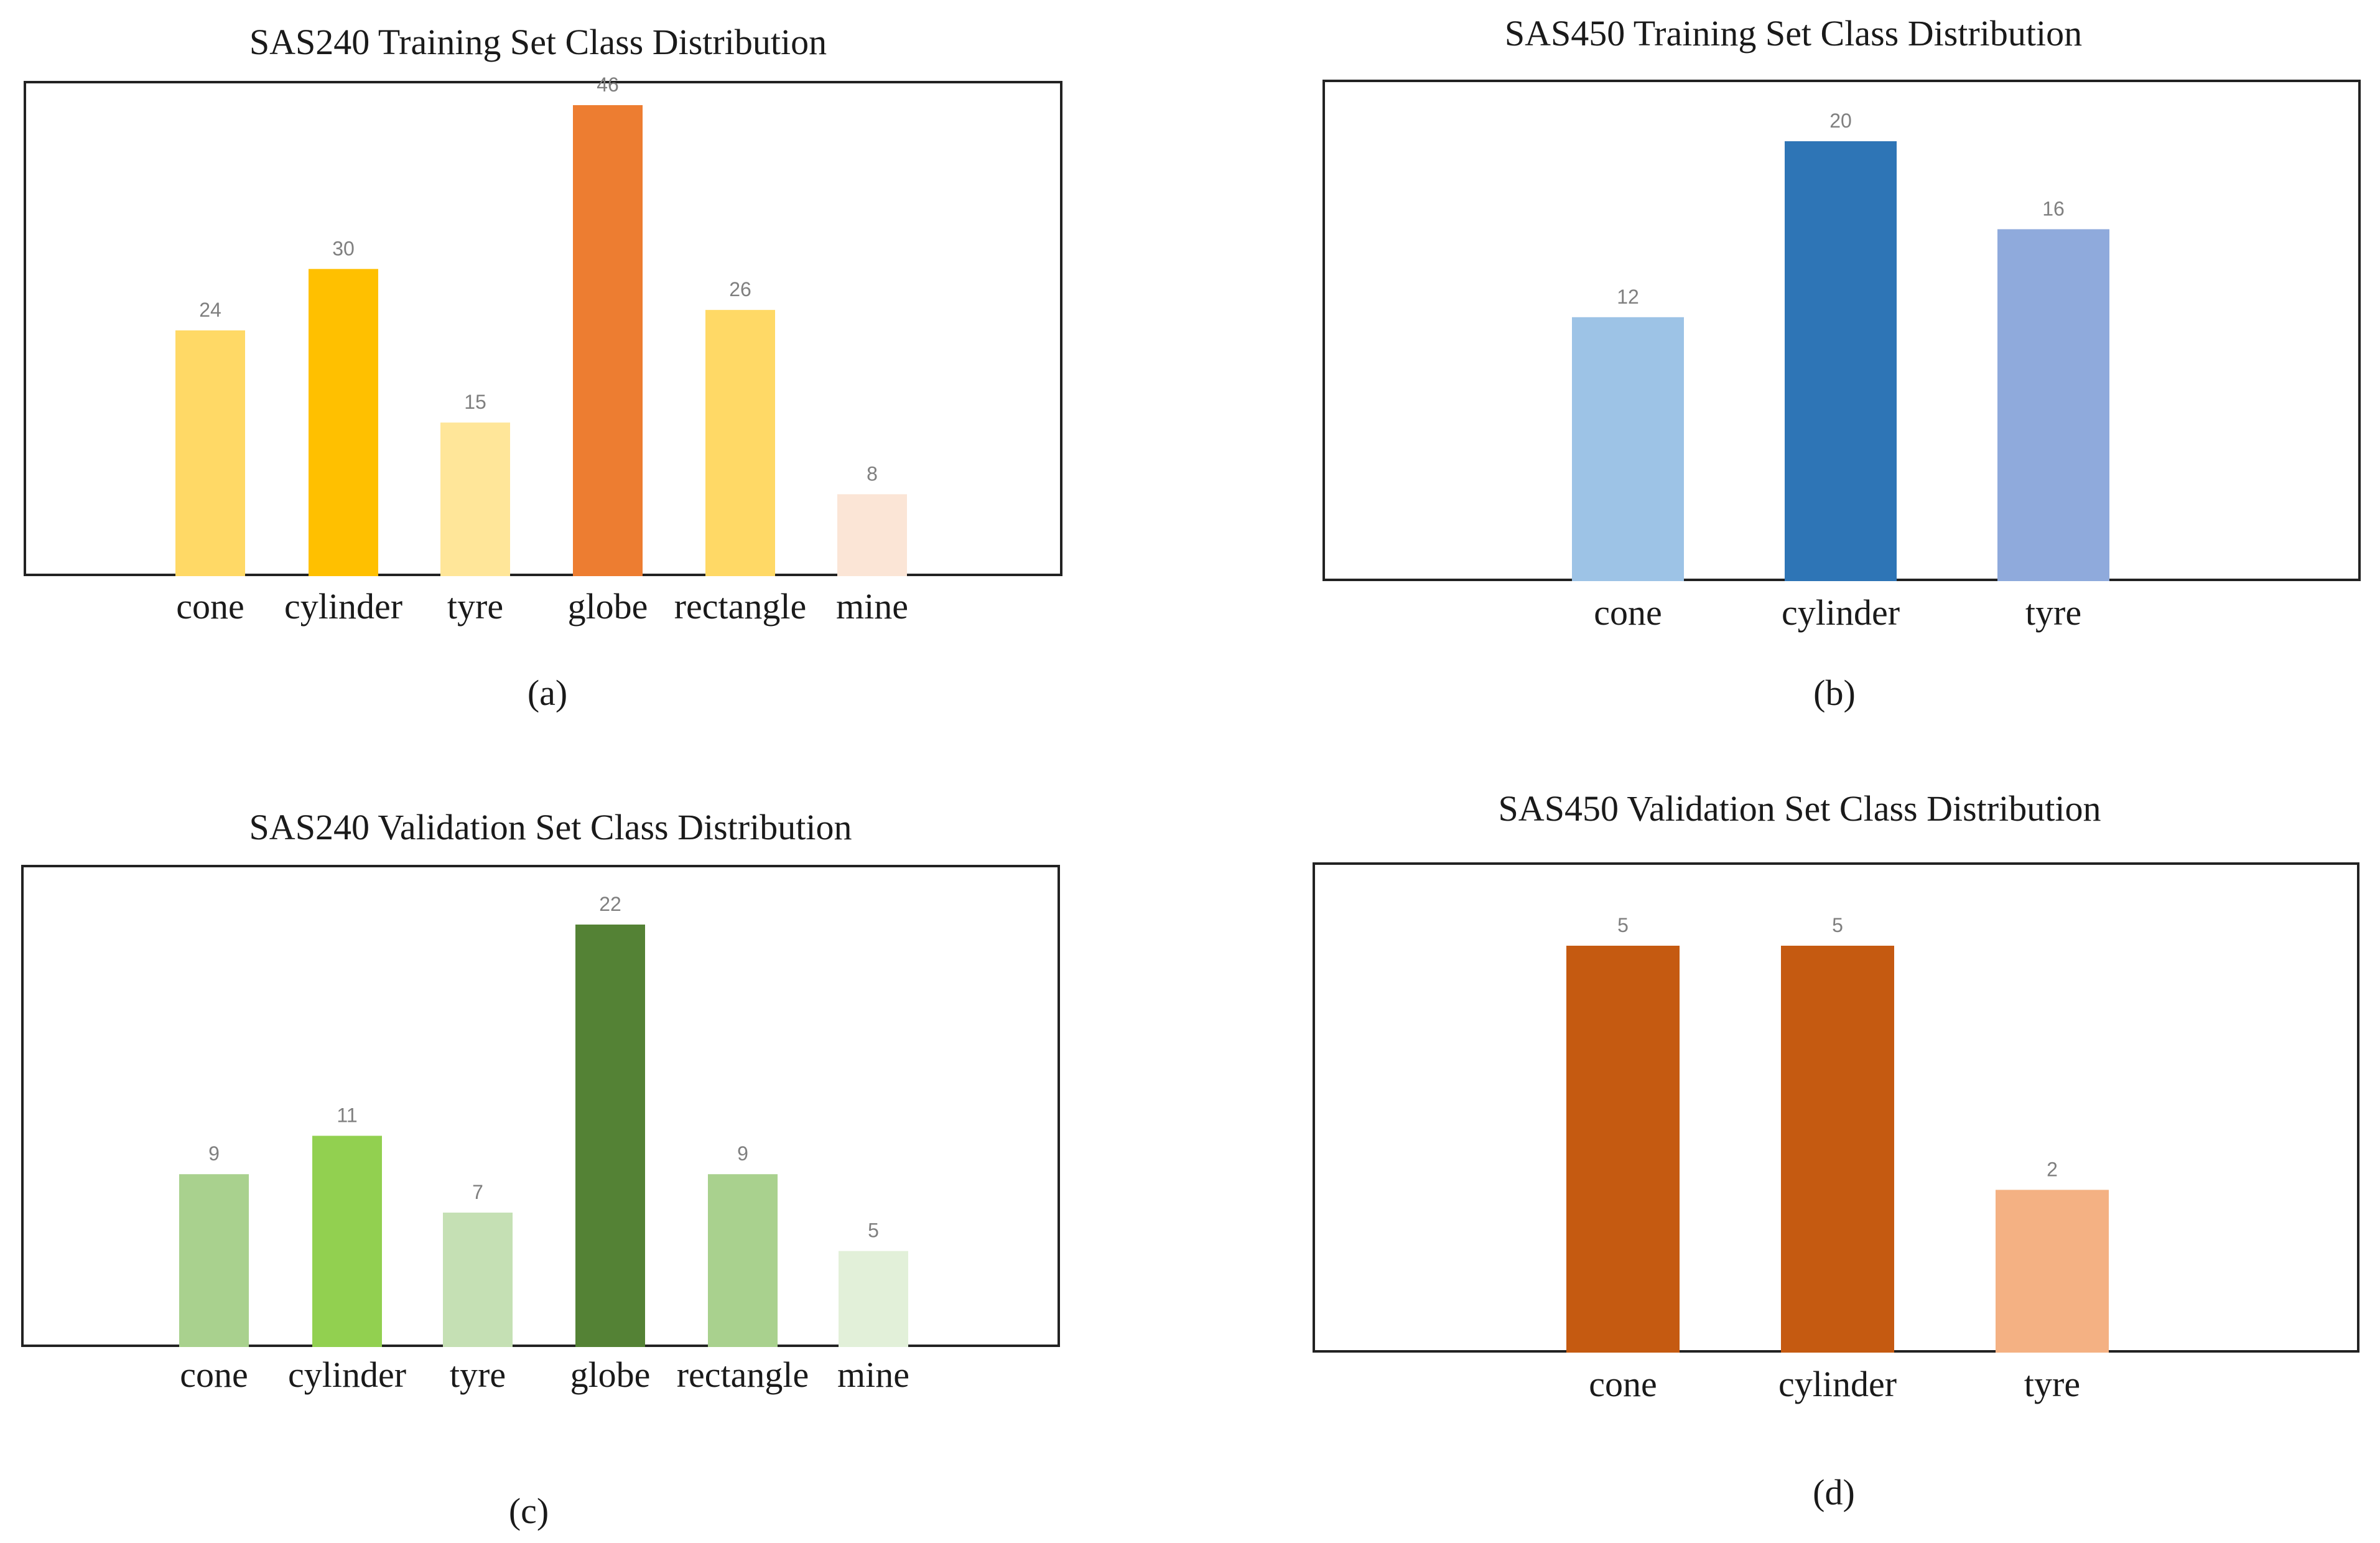 Image resolution: width=2380 pixels, height=1543 pixels. I want to click on bar-chart: 5 cone 5 cylinder 2 tyre, so click(1838, 1159).